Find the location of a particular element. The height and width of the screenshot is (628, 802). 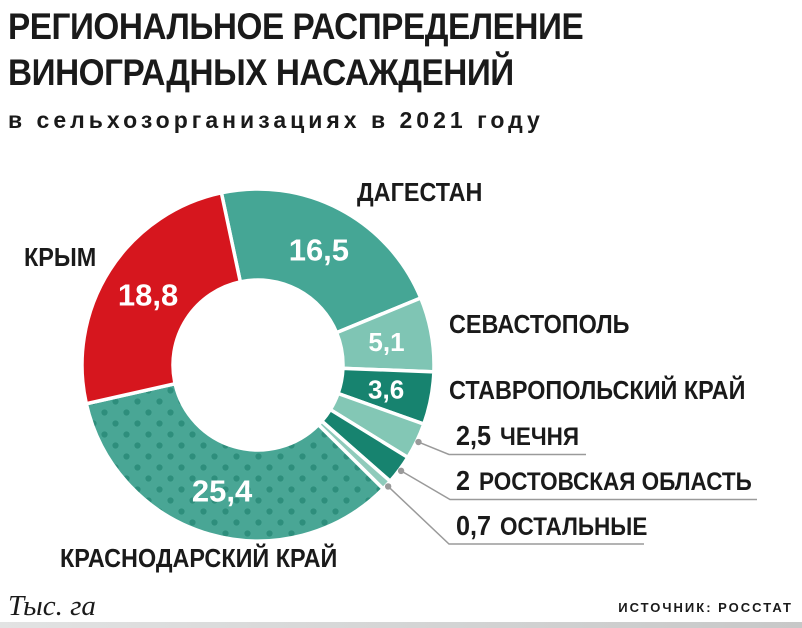

value-label-6: 25,4 is located at coordinates (222, 490).